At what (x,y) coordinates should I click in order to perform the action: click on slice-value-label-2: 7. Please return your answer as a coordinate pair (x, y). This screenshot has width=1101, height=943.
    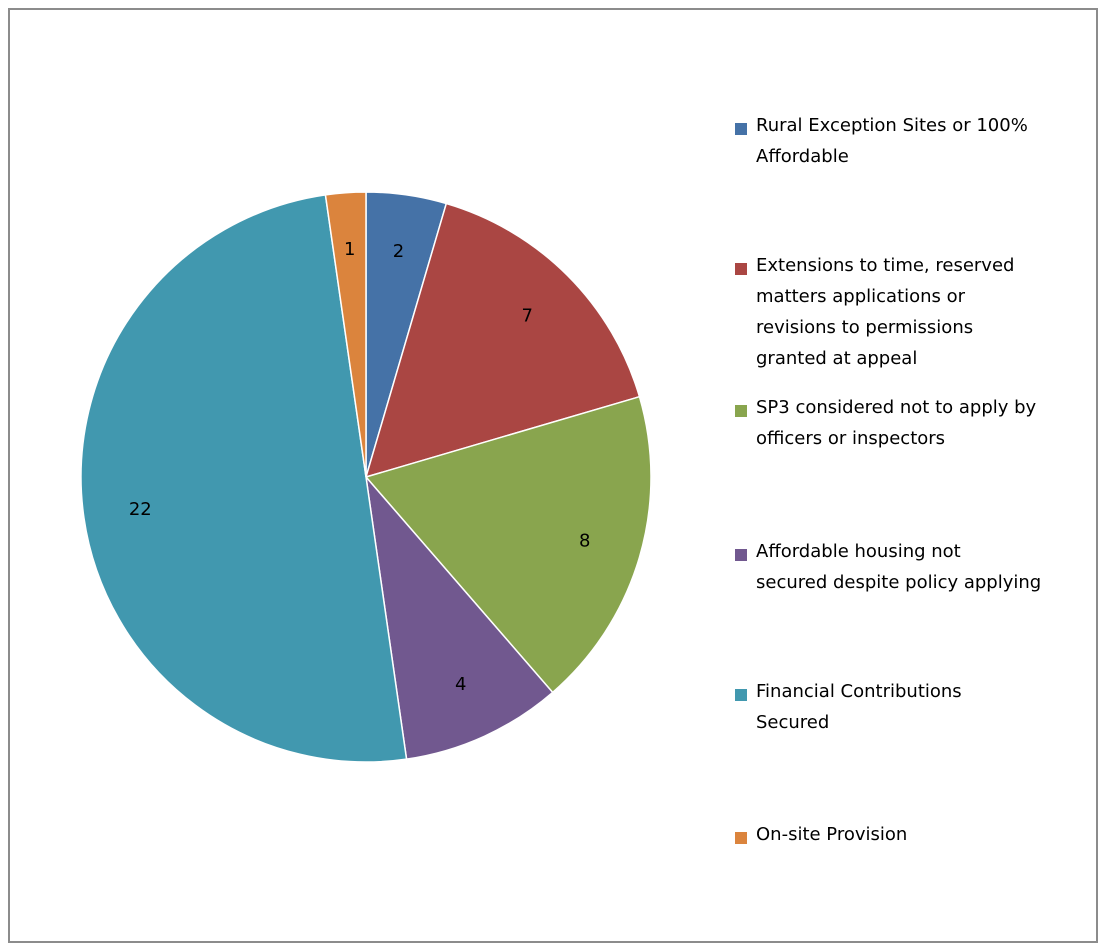
    Looking at the image, I should click on (526, 315).